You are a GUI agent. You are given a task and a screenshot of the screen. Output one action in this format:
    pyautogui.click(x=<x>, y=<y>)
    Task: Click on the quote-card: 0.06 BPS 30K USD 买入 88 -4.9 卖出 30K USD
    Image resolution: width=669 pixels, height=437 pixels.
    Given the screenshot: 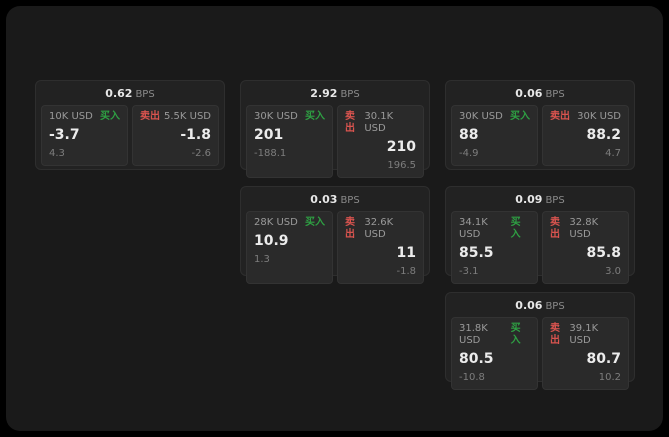 What is the action you would take?
    pyautogui.click(x=540, y=125)
    